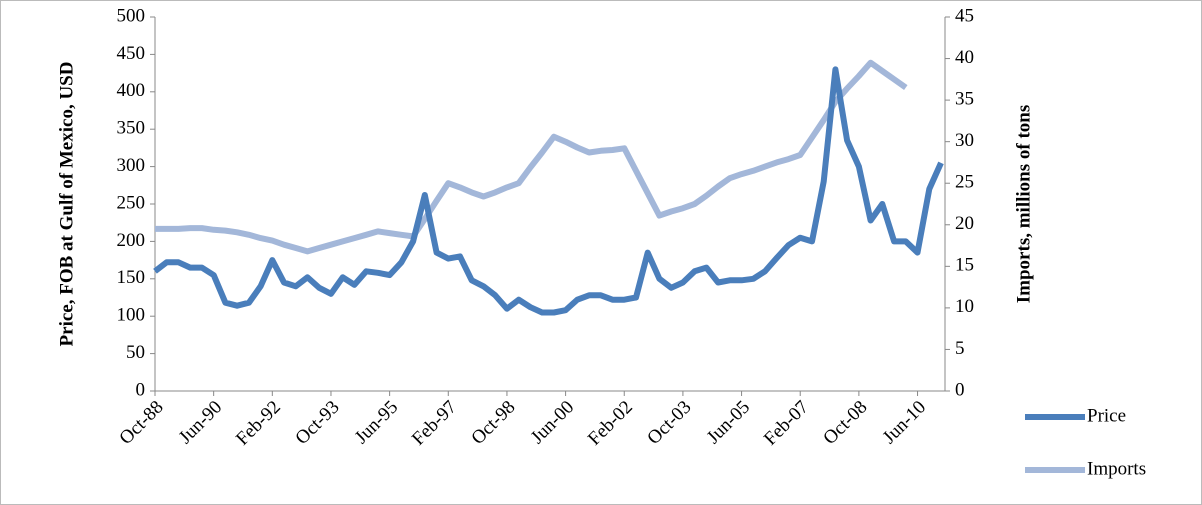 The image size is (1202, 505). Describe the element at coordinates (131, 90) in the screenshot. I see `y-tick-label: 400` at that location.